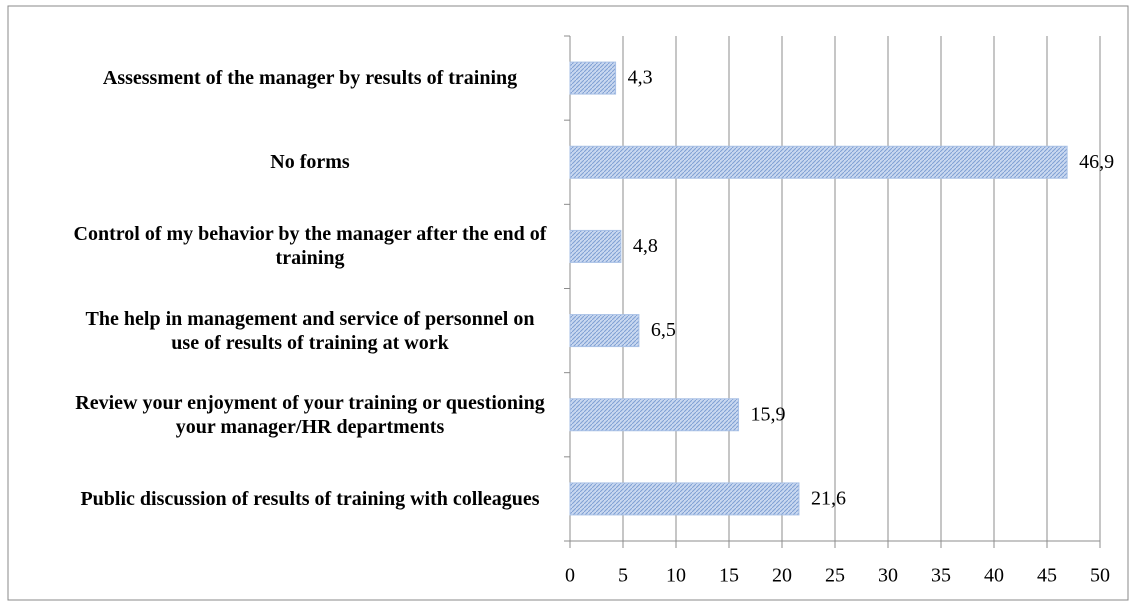  What do you see at coordinates (570, 576) in the screenshot?
I see `x-tick-label: 0` at bounding box center [570, 576].